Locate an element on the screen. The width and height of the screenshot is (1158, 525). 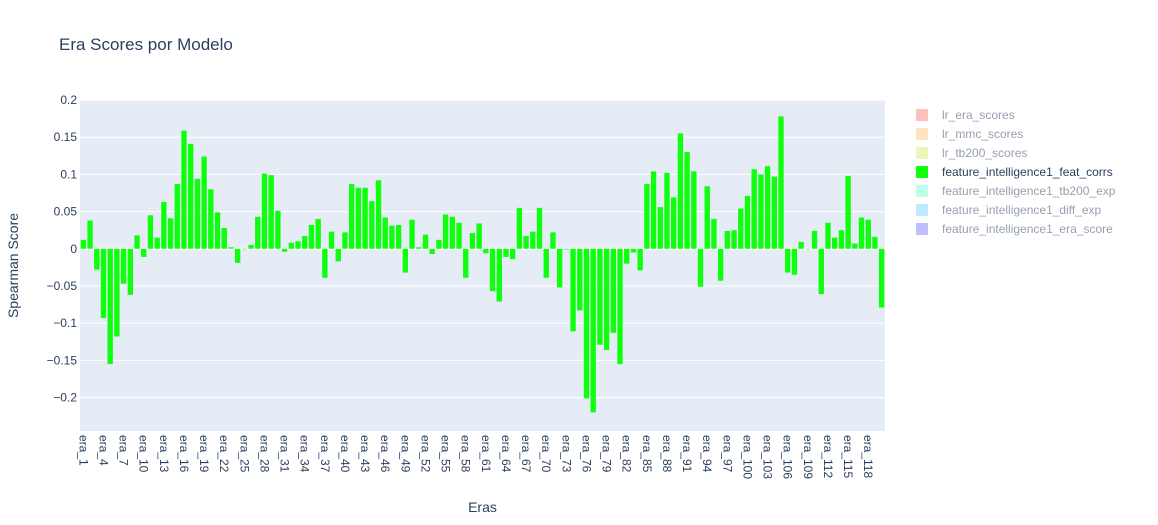
y-tick-label: −0.1 is located at coordinates (65, 323).